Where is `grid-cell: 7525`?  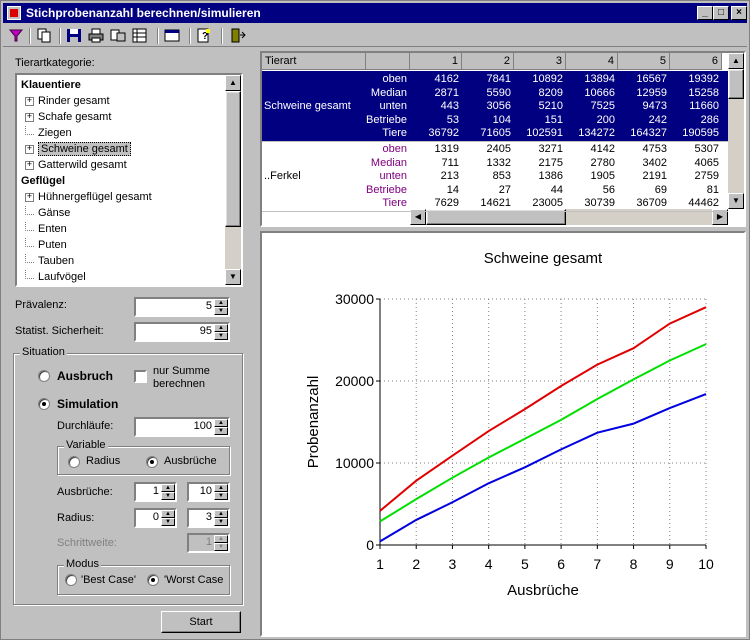
grid-cell: 7525 is located at coordinates (602, 106).